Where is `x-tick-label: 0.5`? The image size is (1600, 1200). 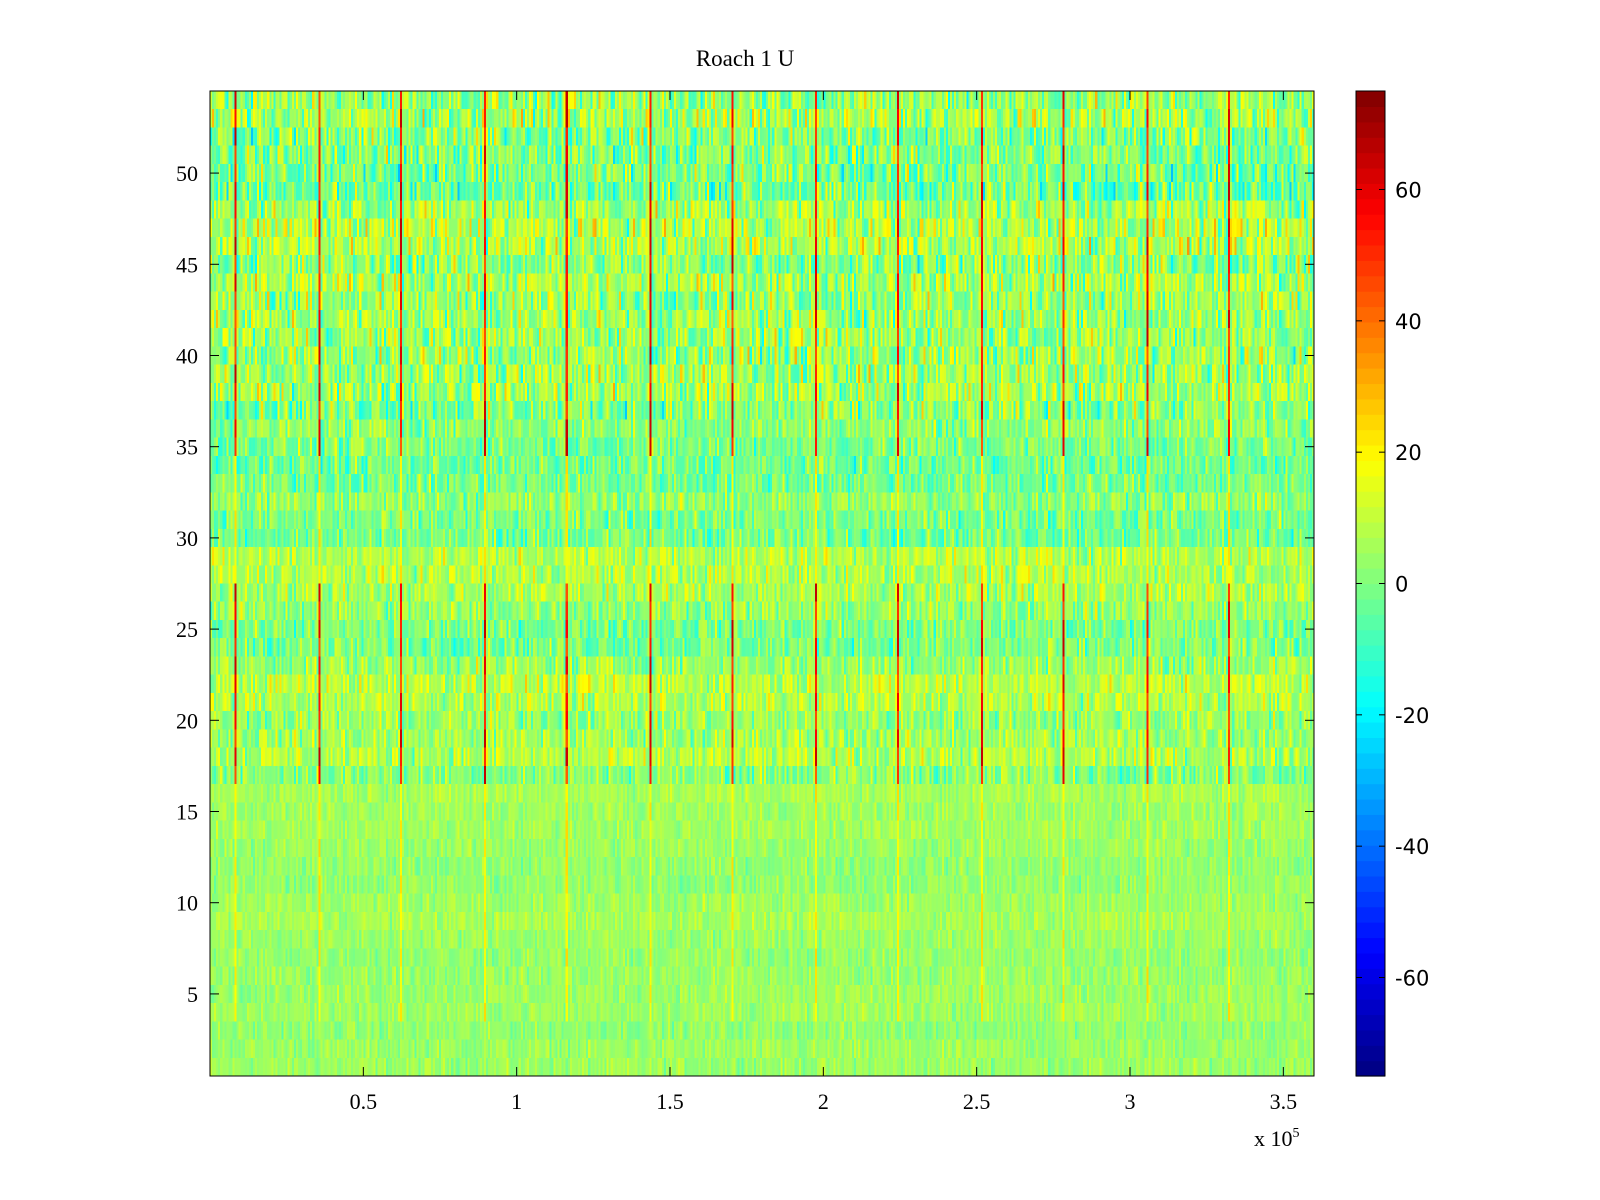 x-tick-label: 0.5 is located at coordinates (364, 1101).